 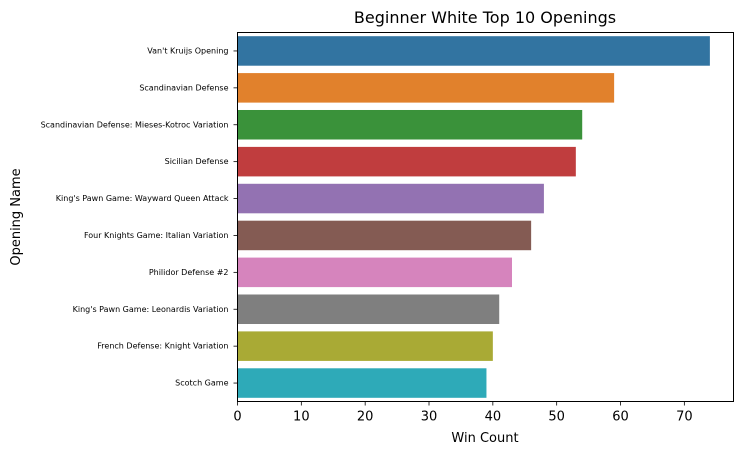 I want to click on y-tick-label: Four Knights Game: Italian Variation, so click(x=156, y=235).